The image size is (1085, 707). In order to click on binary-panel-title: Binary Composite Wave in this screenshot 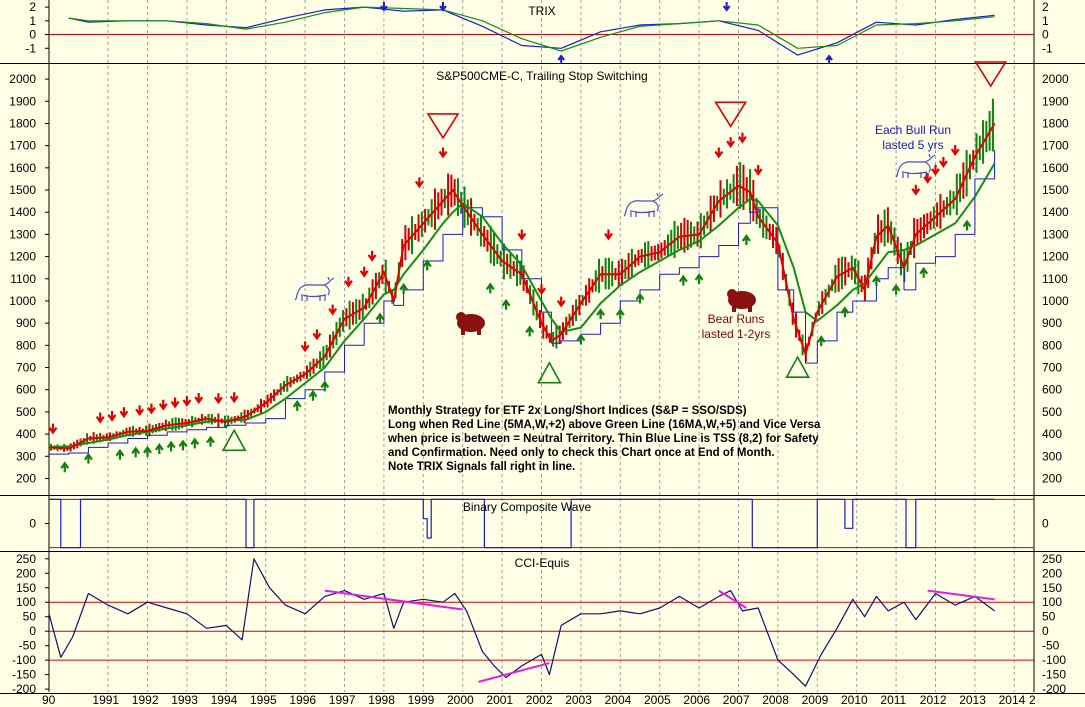, I will do `click(527, 507)`.